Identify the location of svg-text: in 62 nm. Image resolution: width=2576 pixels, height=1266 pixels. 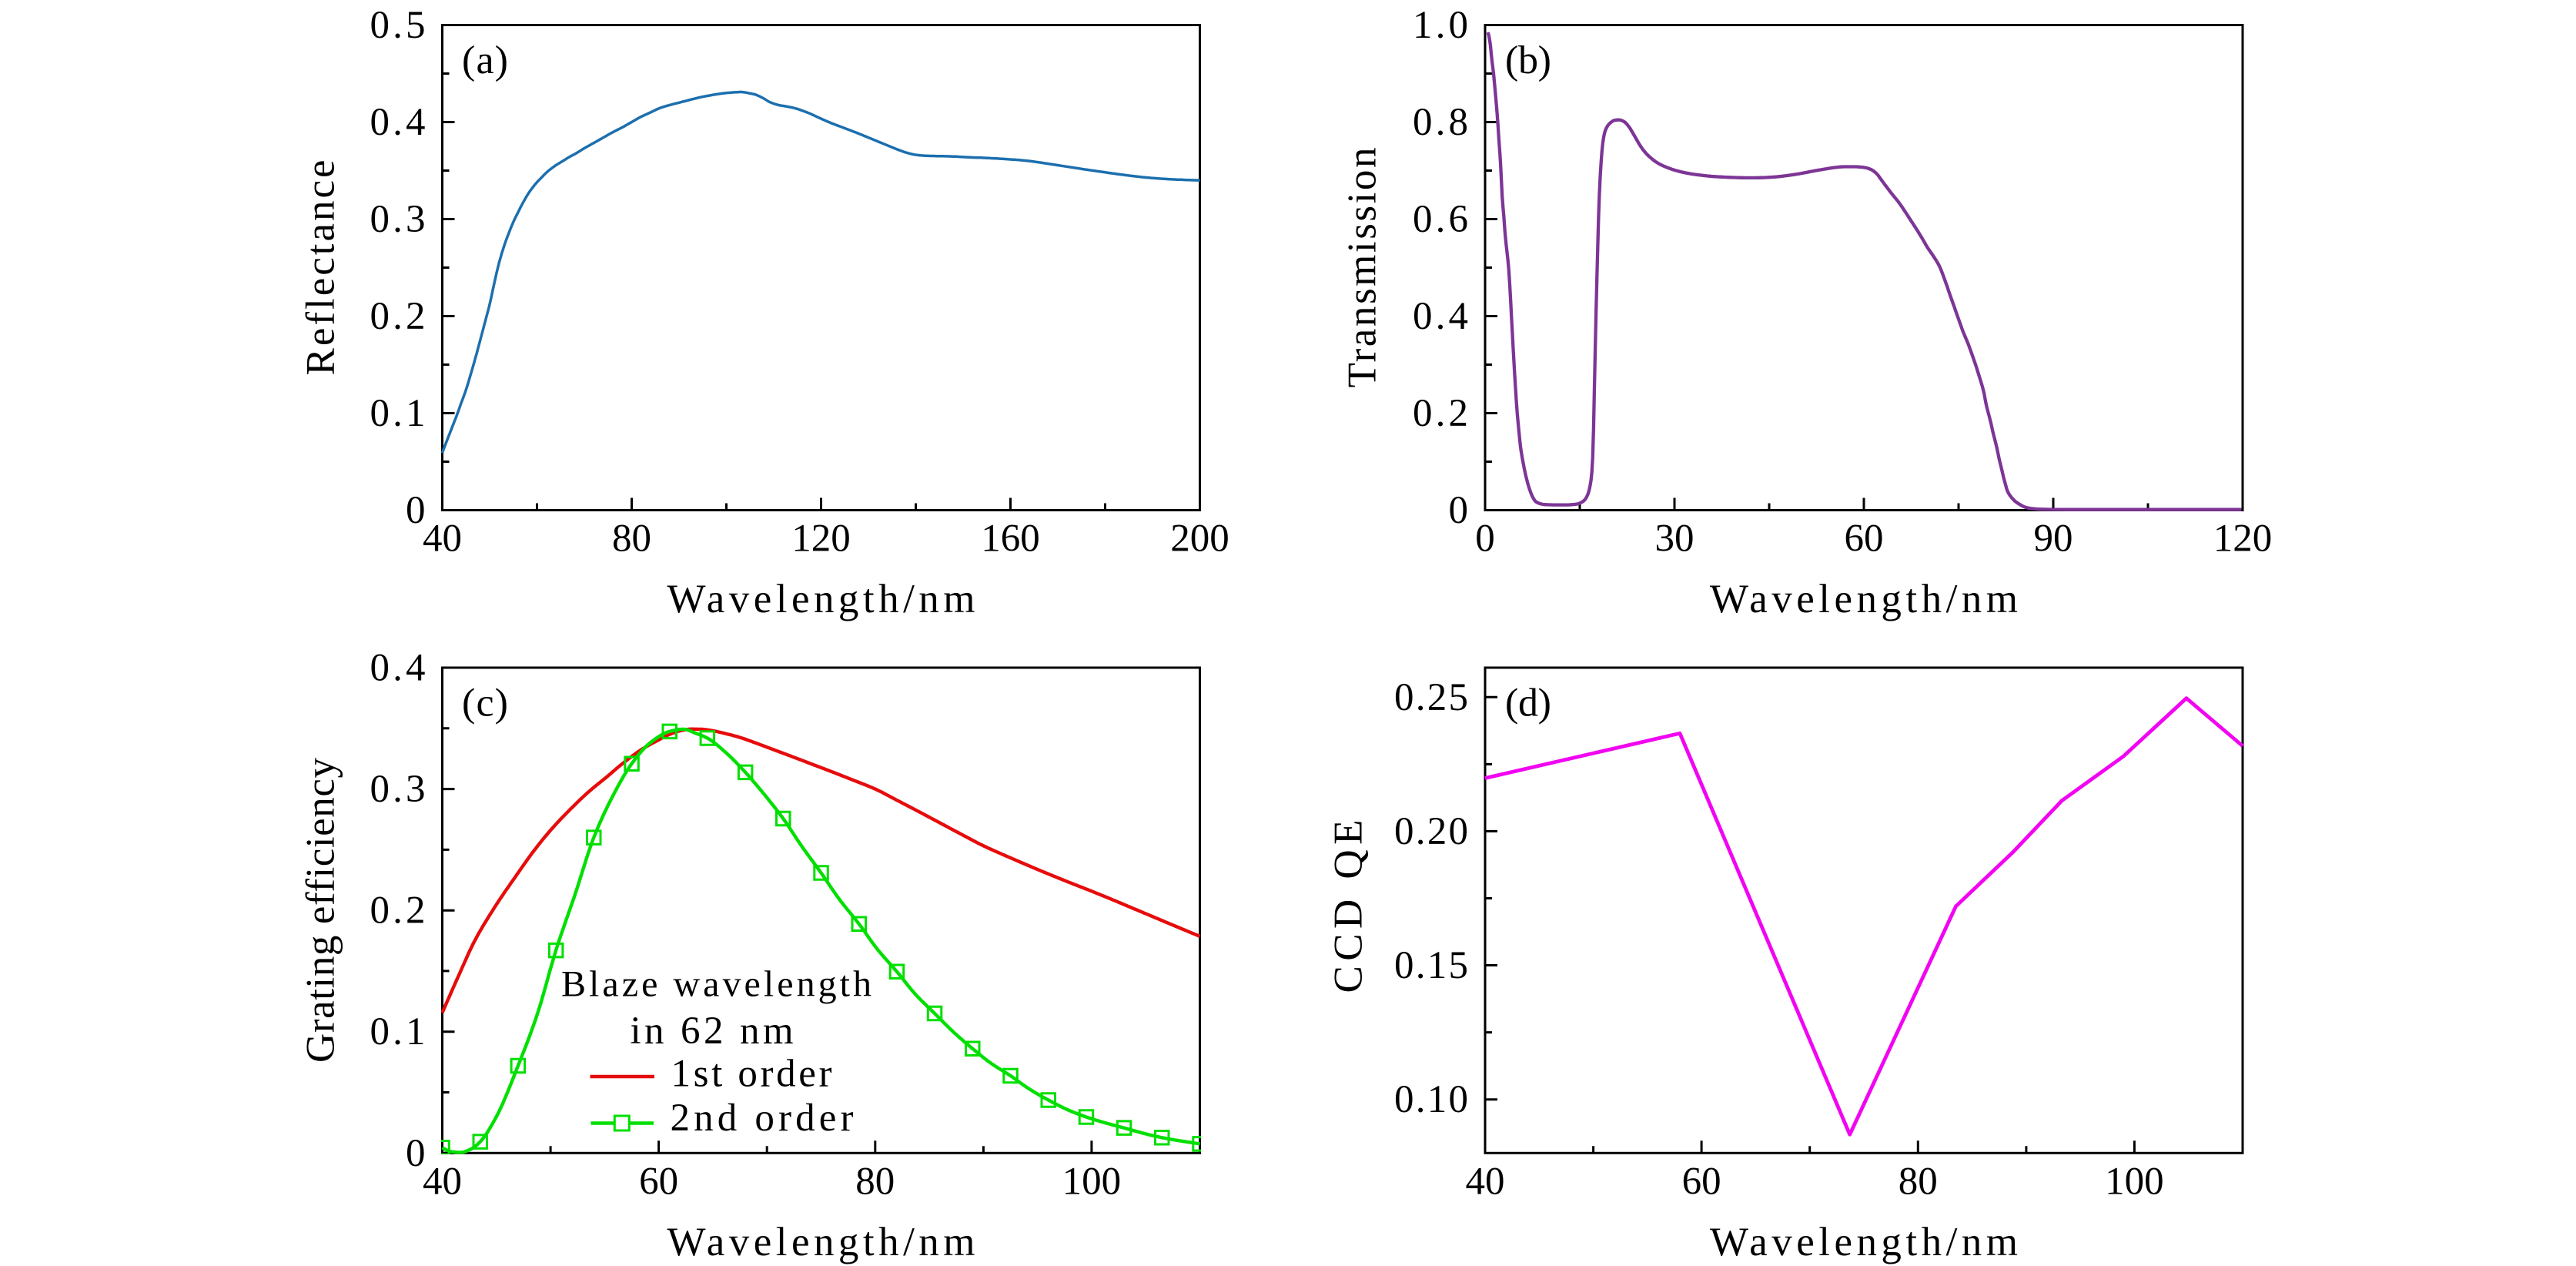
(713, 1031).